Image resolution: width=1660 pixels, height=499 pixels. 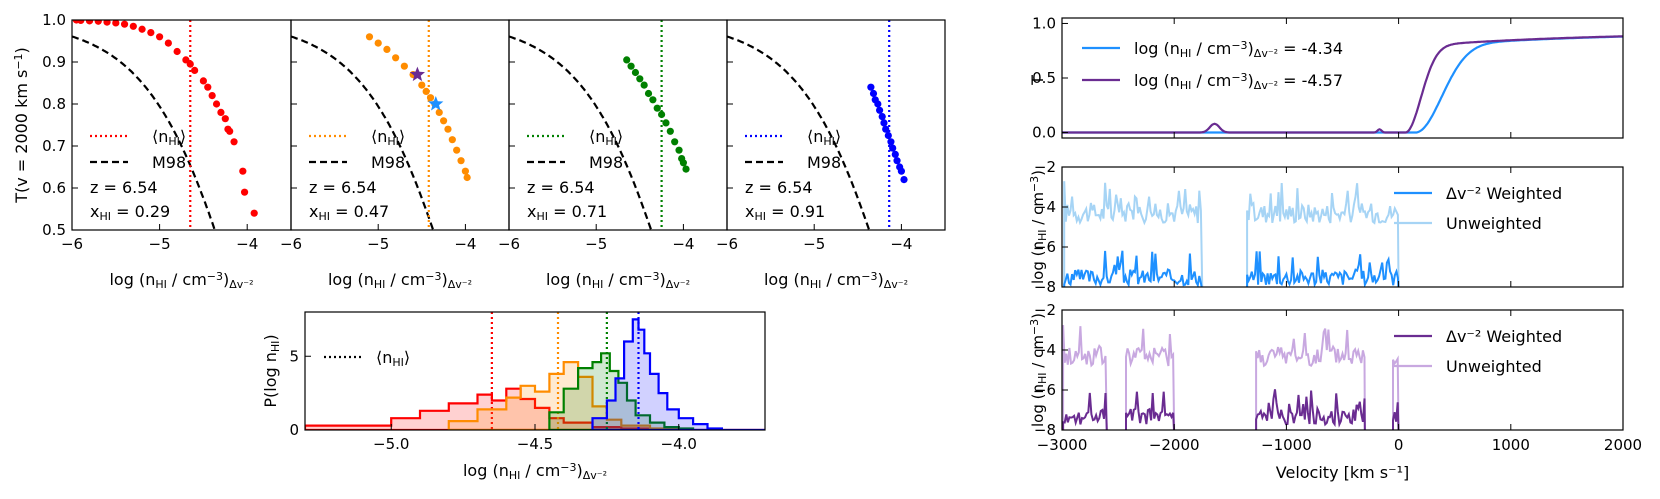 What do you see at coordinates (1045, 310) in the screenshot?
I see `y-tick-label: −2` at bounding box center [1045, 310].